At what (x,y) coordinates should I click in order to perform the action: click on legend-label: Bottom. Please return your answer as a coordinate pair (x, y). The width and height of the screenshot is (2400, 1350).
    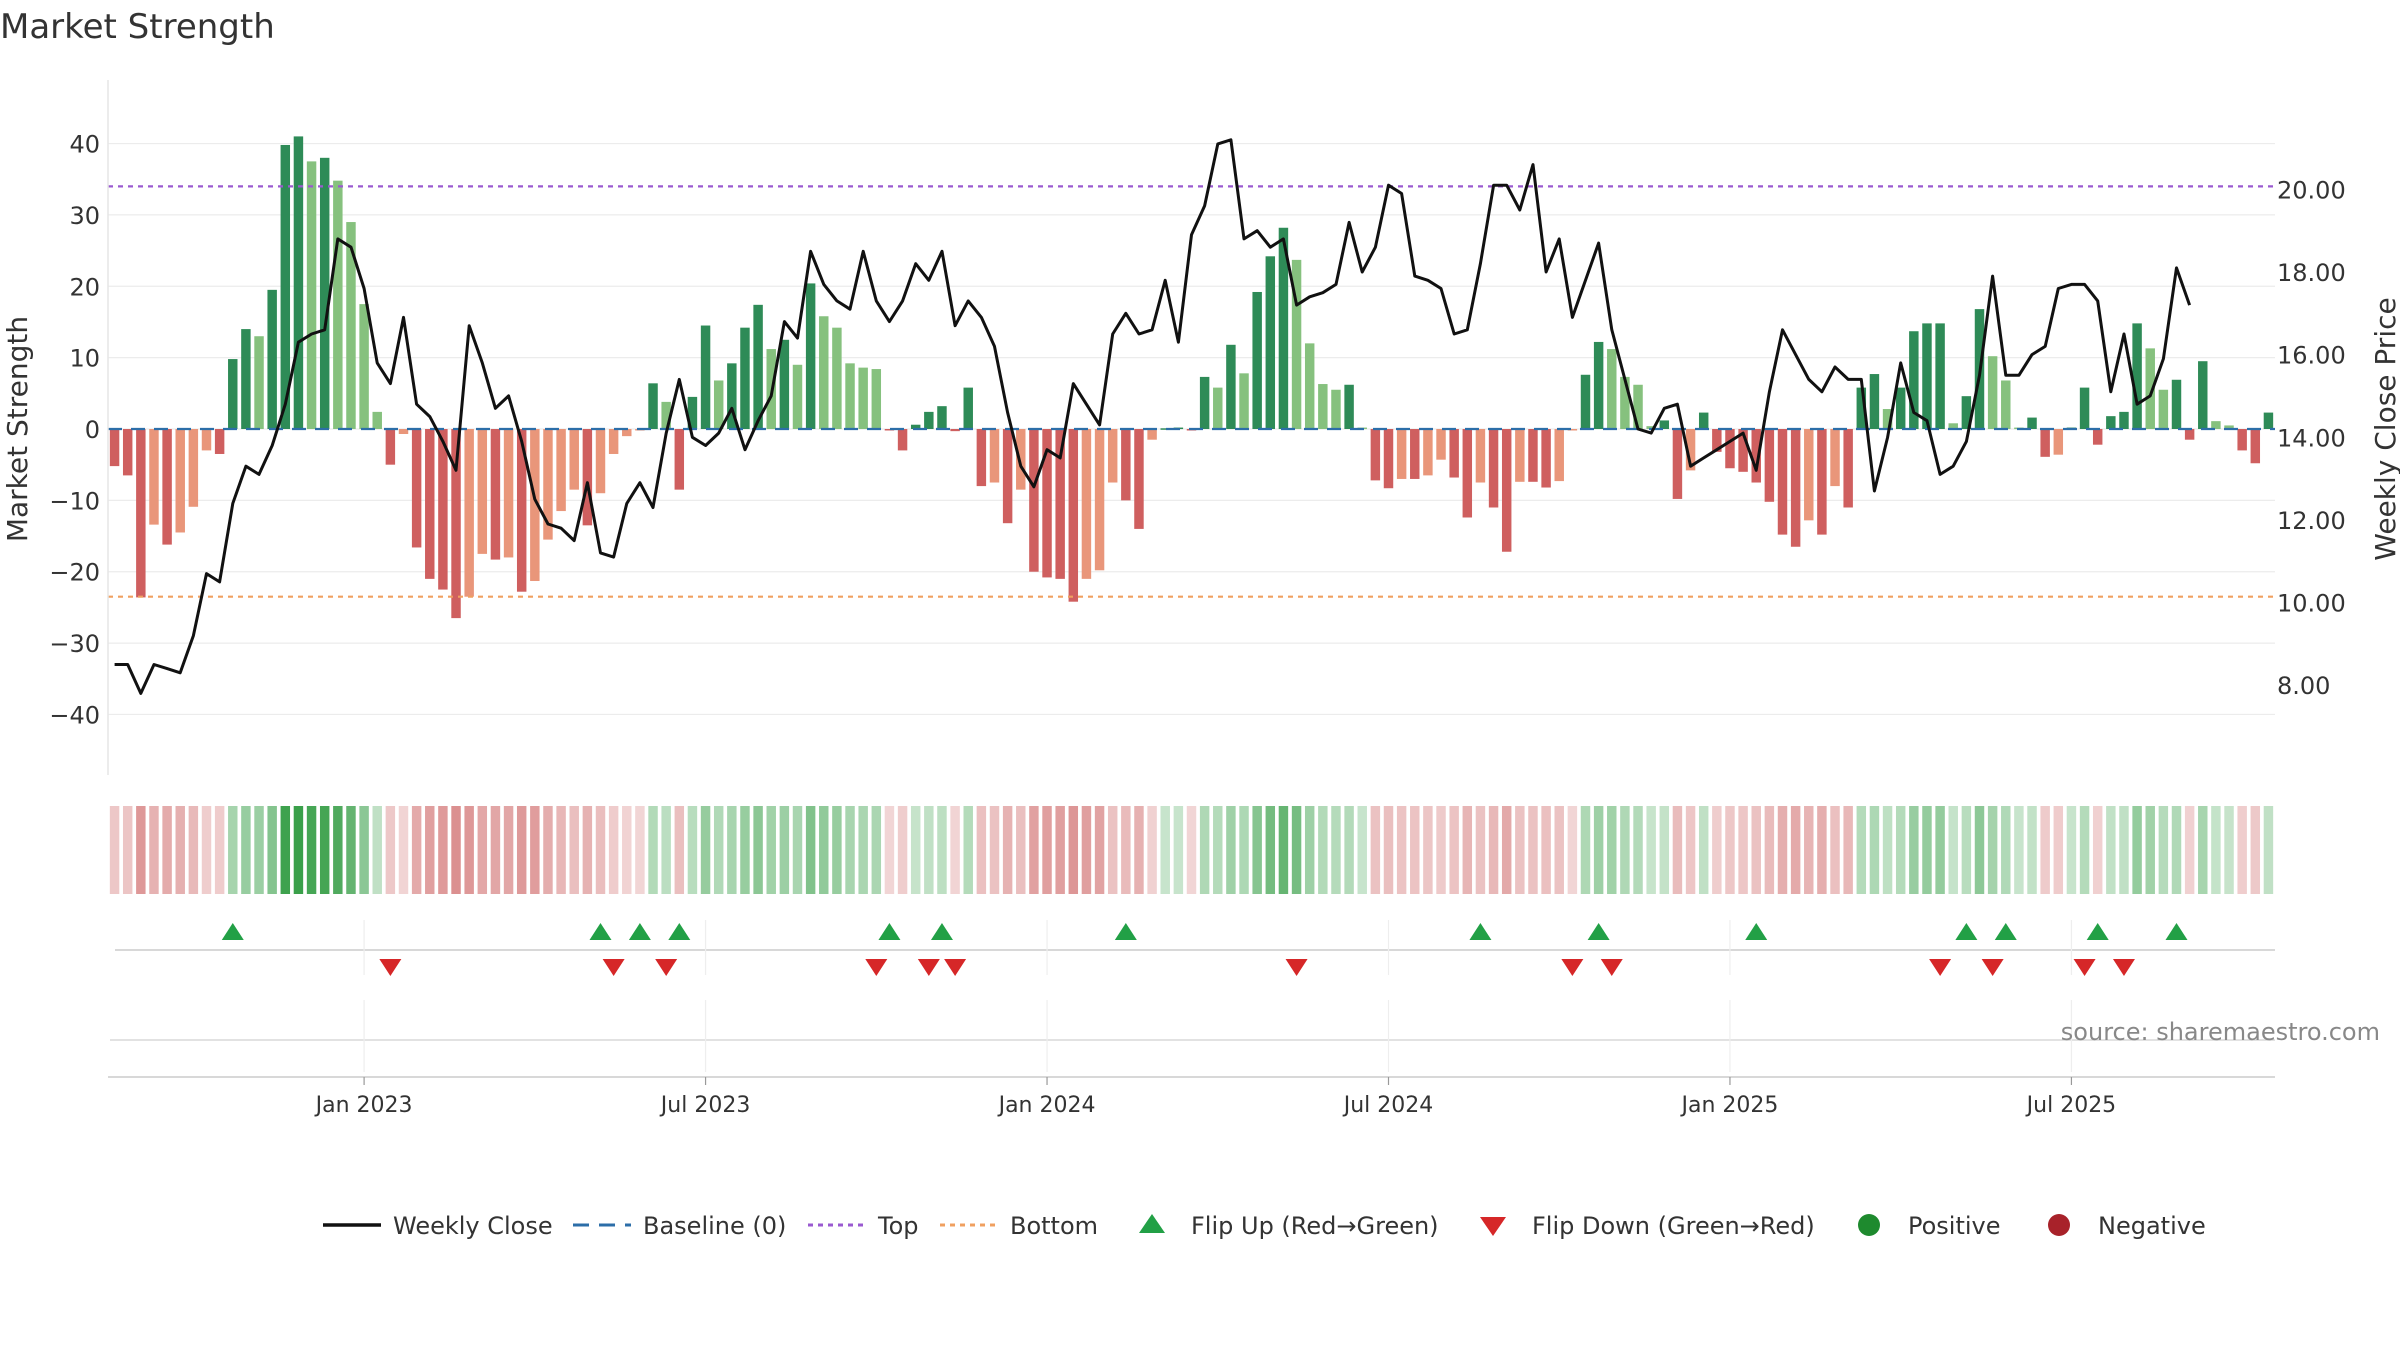
    Looking at the image, I should click on (1054, 1226).